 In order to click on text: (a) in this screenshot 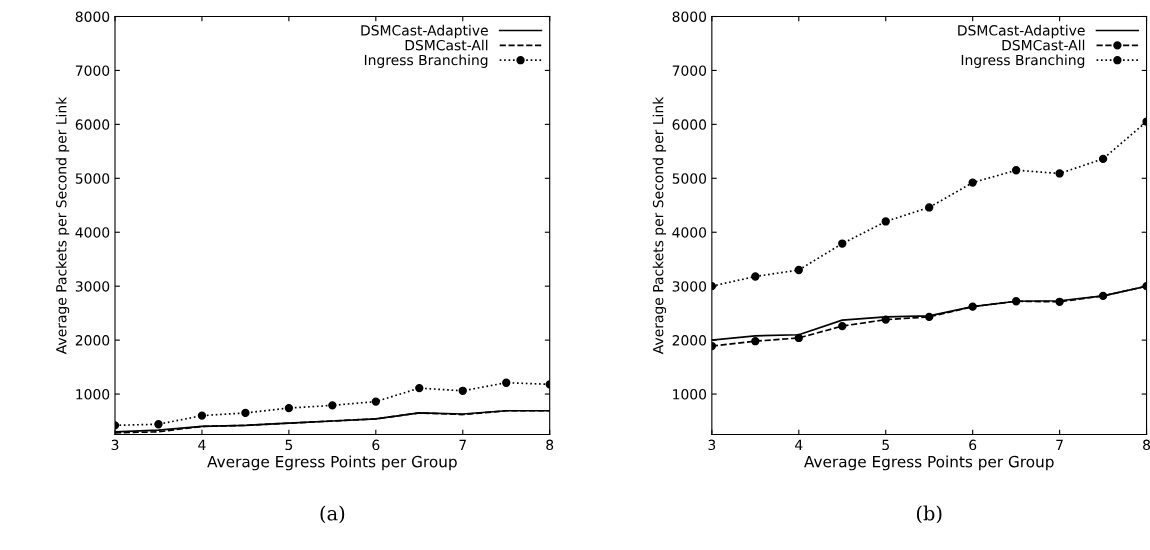, I will do `click(332, 514)`.